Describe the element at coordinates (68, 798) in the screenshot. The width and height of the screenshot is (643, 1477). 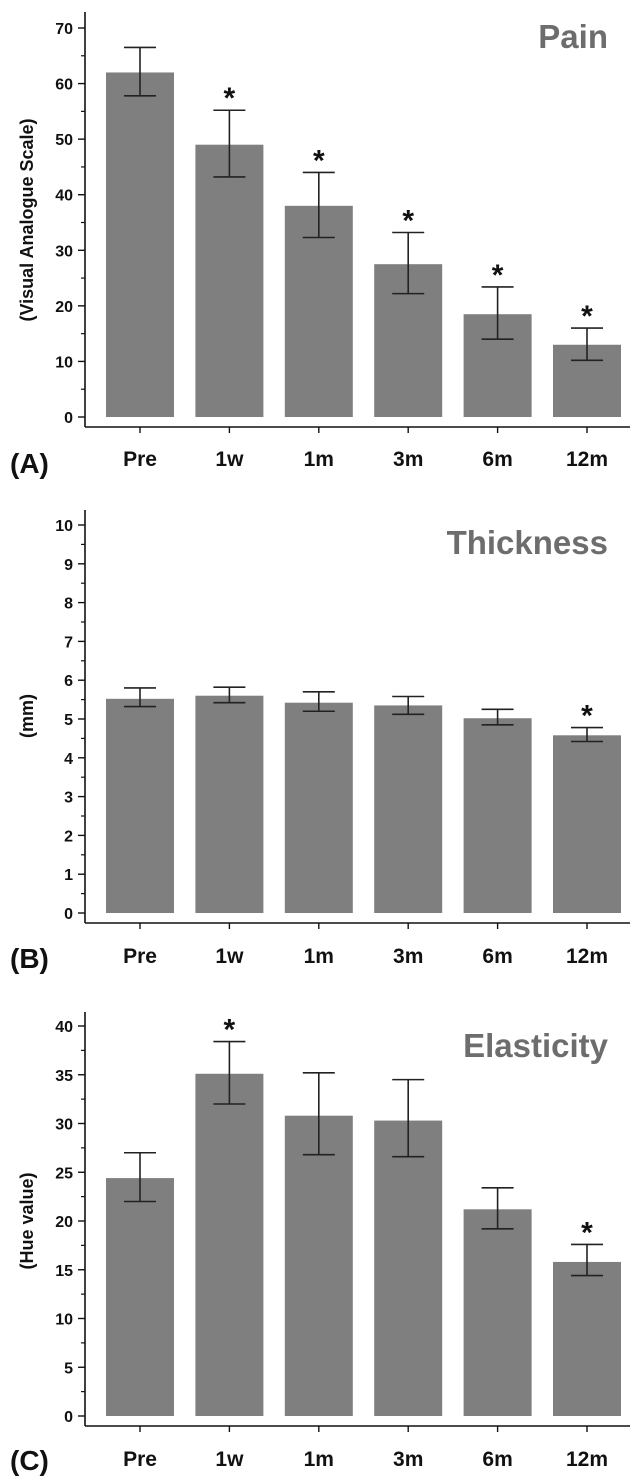
I see `y-tick-label: 3` at that location.